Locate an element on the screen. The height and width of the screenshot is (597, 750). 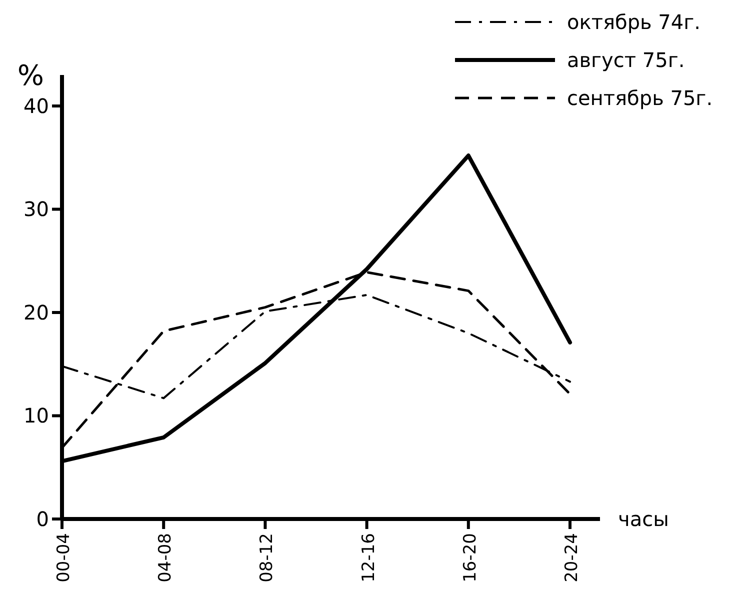
x-axis-title: часы is located at coordinates (643, 519).